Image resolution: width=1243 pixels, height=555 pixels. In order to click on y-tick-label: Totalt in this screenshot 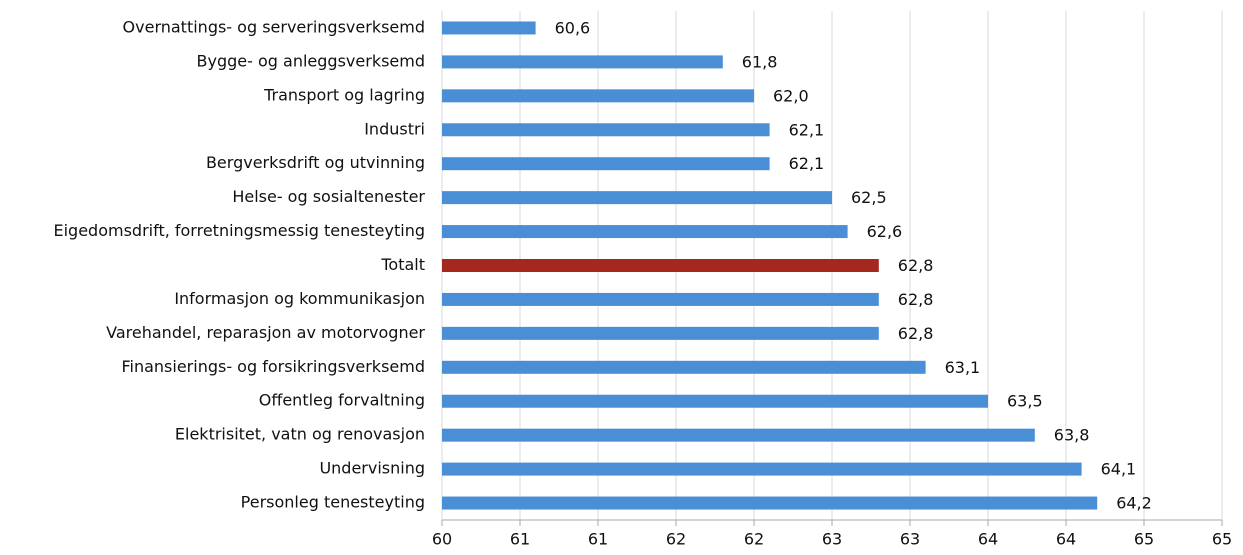, I will do `click(402, 264)`.